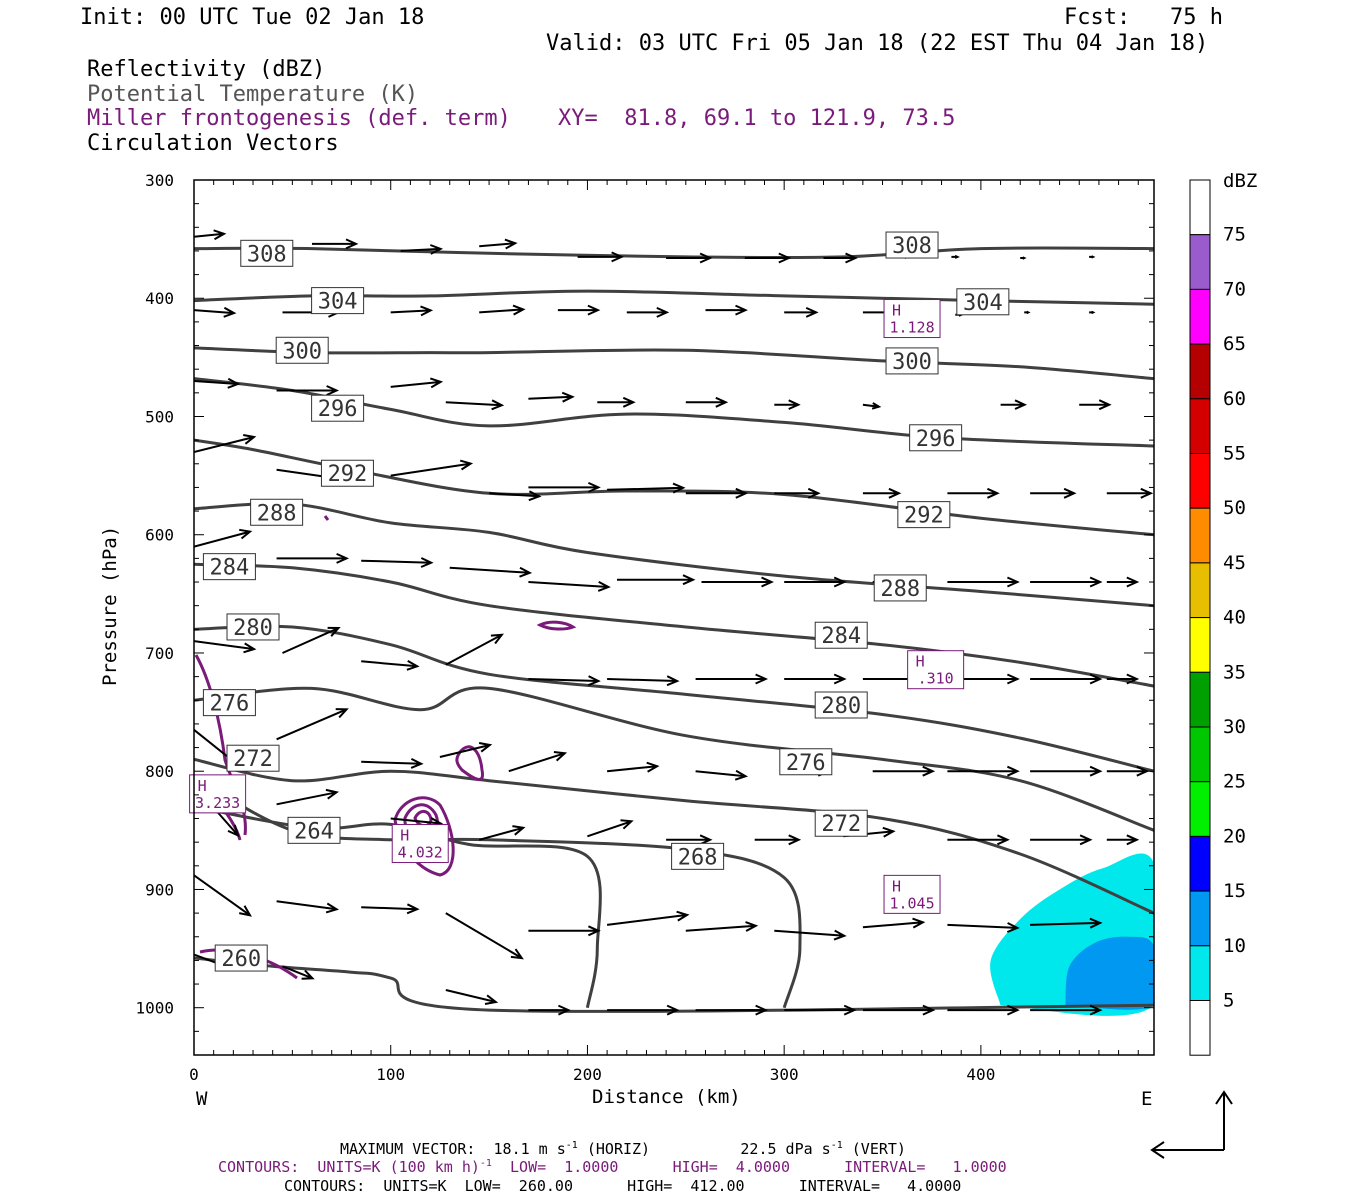  Describe the element at coordinates (841, 823) in the screenshot. I see `theta-label-272: 272` at that location.